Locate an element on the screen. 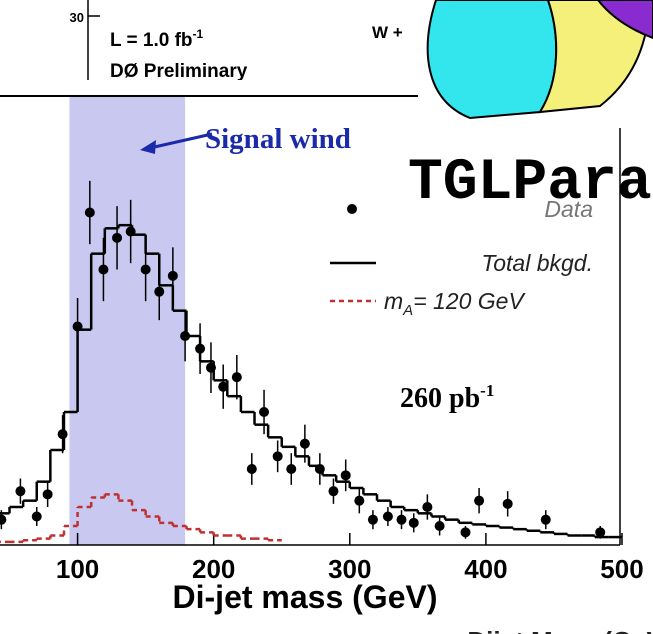  inset-lumi: L = 1.0 fb-1 is located at coordinates (157, 39).